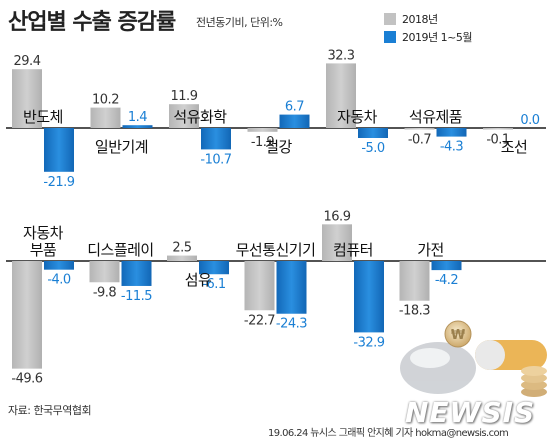 This screenshot has height=440, width=550. I want to click on won-coin-icon, so click(458, 334).